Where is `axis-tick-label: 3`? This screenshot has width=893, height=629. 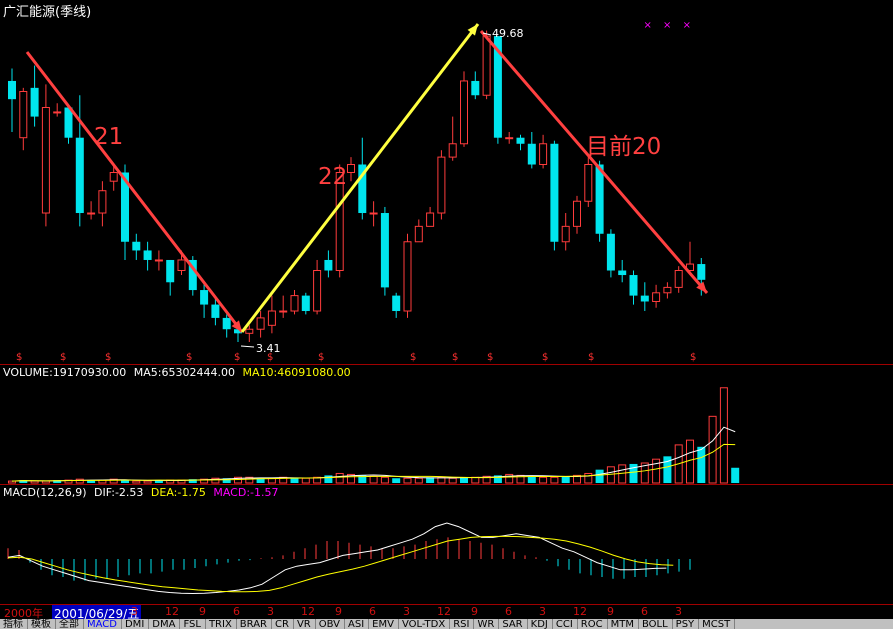 axis-tick-label: 3 is located at coordinates (134, 611).